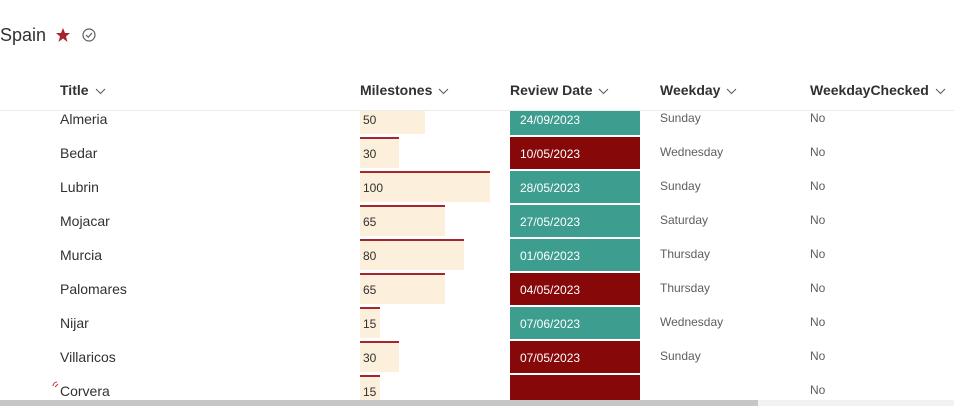 The width and height of the screenshot is (954, 406). What do you see at coordinates (477, 323) in the screenshot?
I see `list-row: Nijar 15 07/06/2023 Wednesday No` at bounding box center [477, 323].